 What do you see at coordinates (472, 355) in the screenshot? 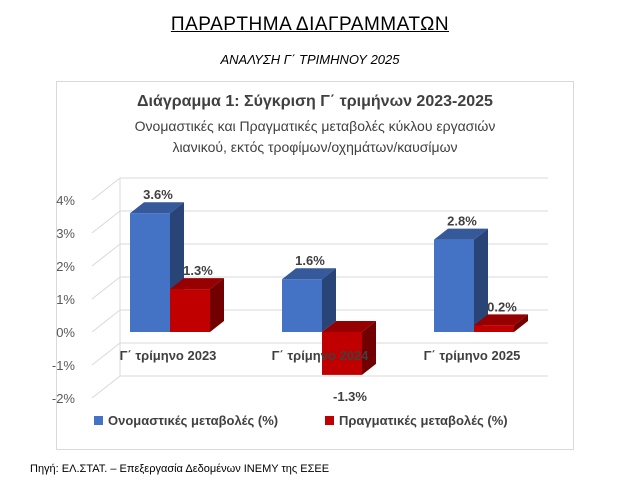
I see `x-category-label: Γ΄ τρίμηνο 2025` at bounding box center [472, 355].